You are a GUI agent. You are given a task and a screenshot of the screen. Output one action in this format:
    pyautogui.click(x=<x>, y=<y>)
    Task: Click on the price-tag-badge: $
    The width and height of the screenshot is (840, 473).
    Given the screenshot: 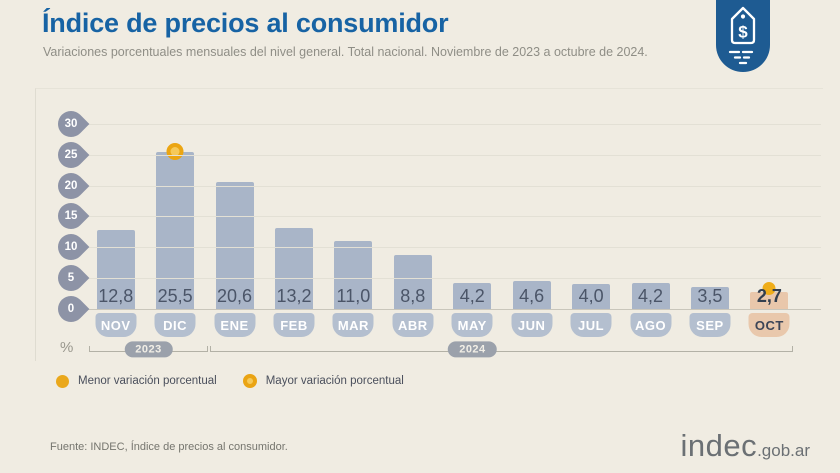 What is the action you would take?
    pyautogui.click(x=743, y=36)
    